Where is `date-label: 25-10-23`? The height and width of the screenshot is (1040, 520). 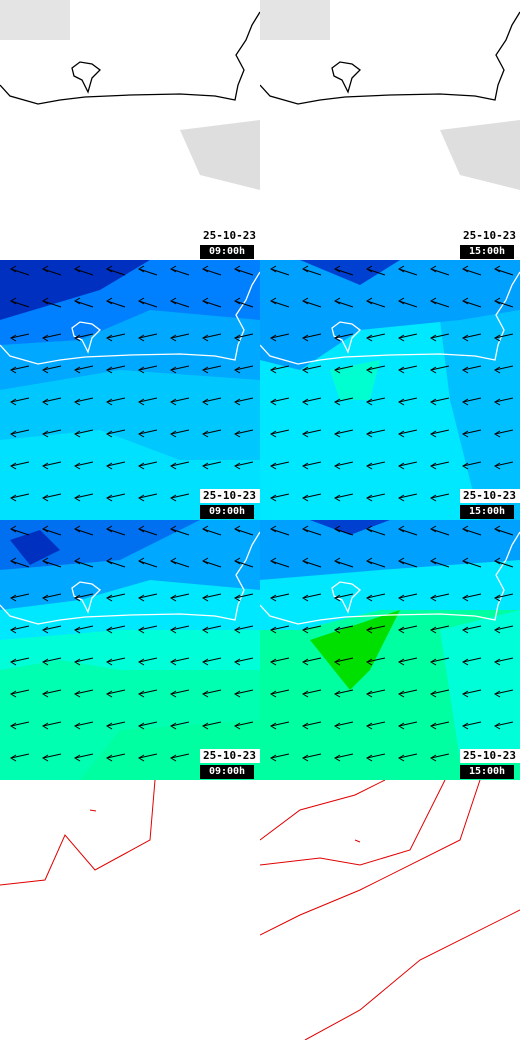 date-label: 25-10-23 is located at coordinates (230, 756).